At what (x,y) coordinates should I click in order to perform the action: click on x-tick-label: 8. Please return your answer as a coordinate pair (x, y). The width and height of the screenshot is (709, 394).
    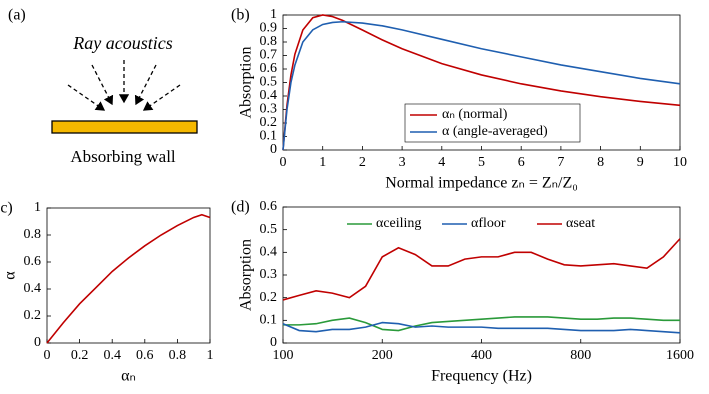
    Looking at the image, I should click on (600, 162).